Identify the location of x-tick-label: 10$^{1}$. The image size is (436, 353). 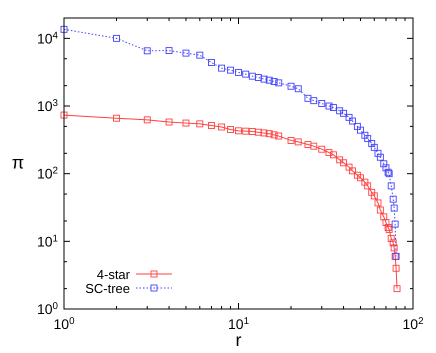
(239, 324).